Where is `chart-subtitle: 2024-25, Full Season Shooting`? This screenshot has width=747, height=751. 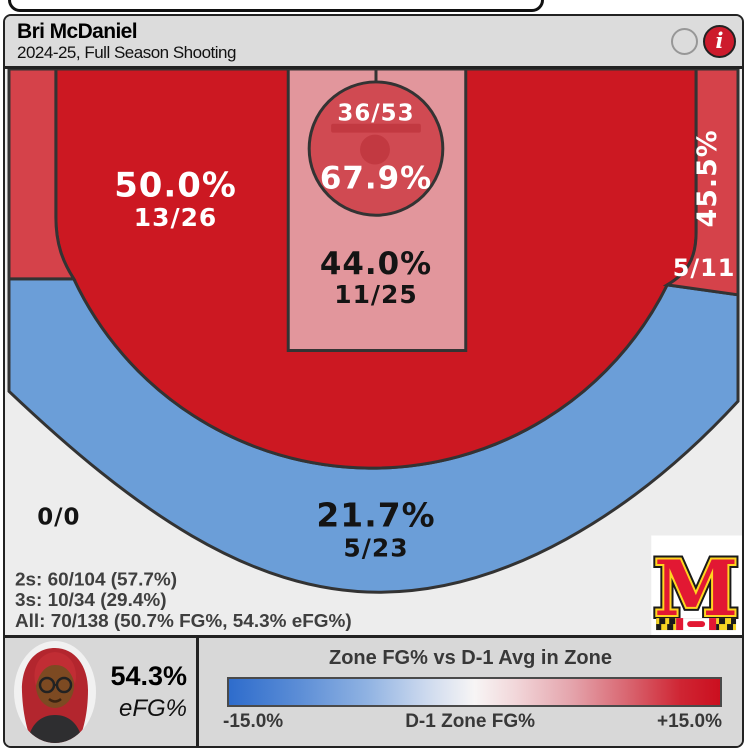 chart-subtitle: 2024-25, Full Season Shooting is located at coordinates (126, 53).